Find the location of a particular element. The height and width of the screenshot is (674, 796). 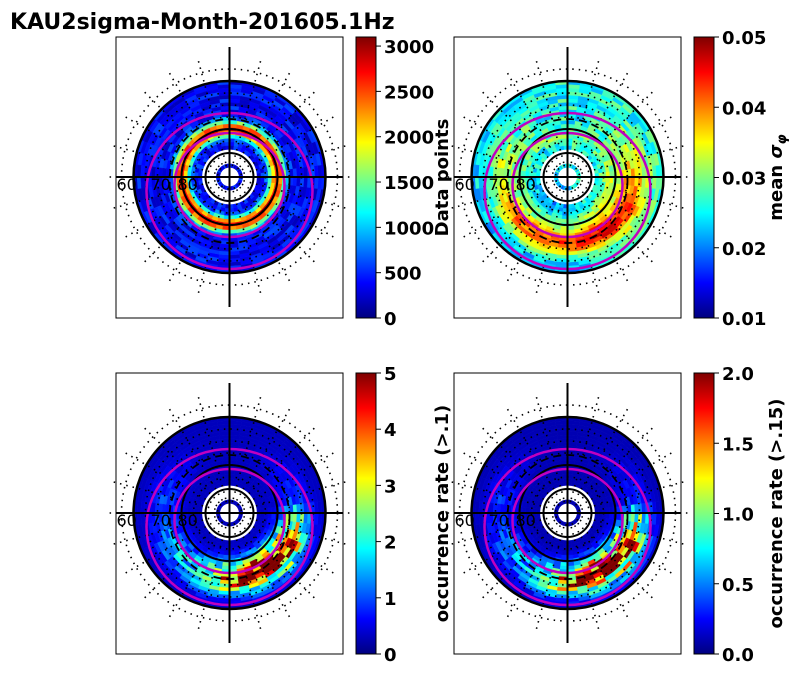

colorbar-tick-label: 0.01 is located at coordinates (744, 319).